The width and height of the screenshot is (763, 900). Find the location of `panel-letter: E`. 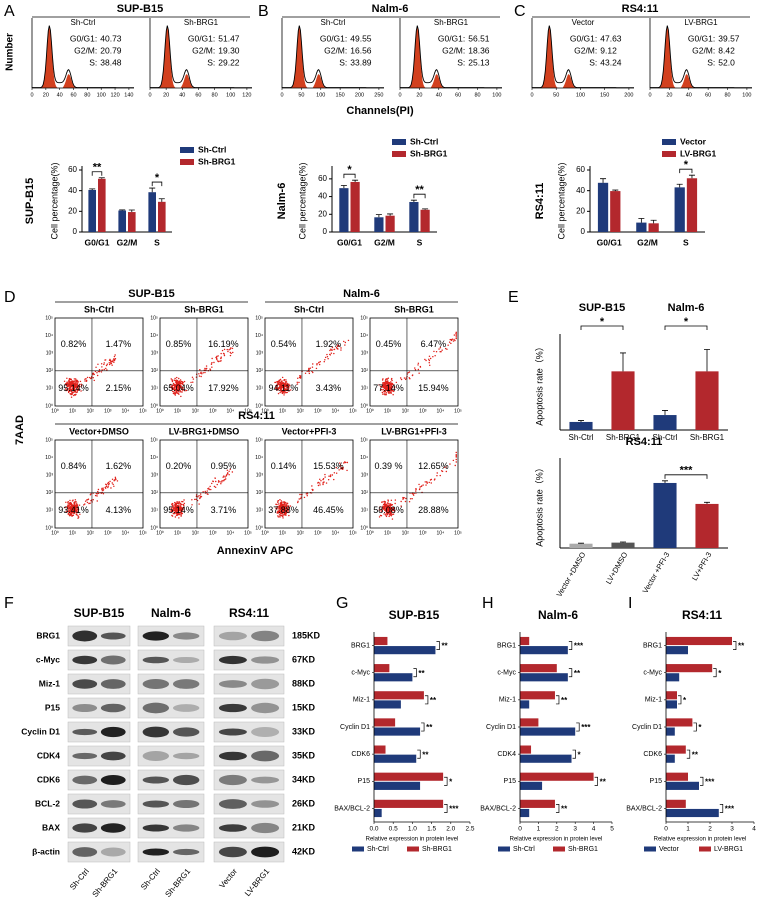

panel-letter: E is located at coordinates (513, 297).